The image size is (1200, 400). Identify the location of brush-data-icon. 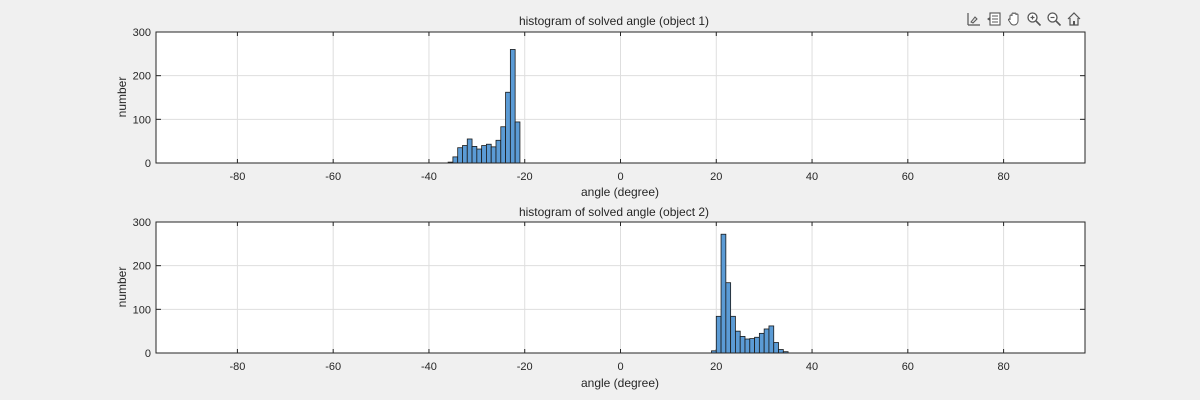
(973, 19).